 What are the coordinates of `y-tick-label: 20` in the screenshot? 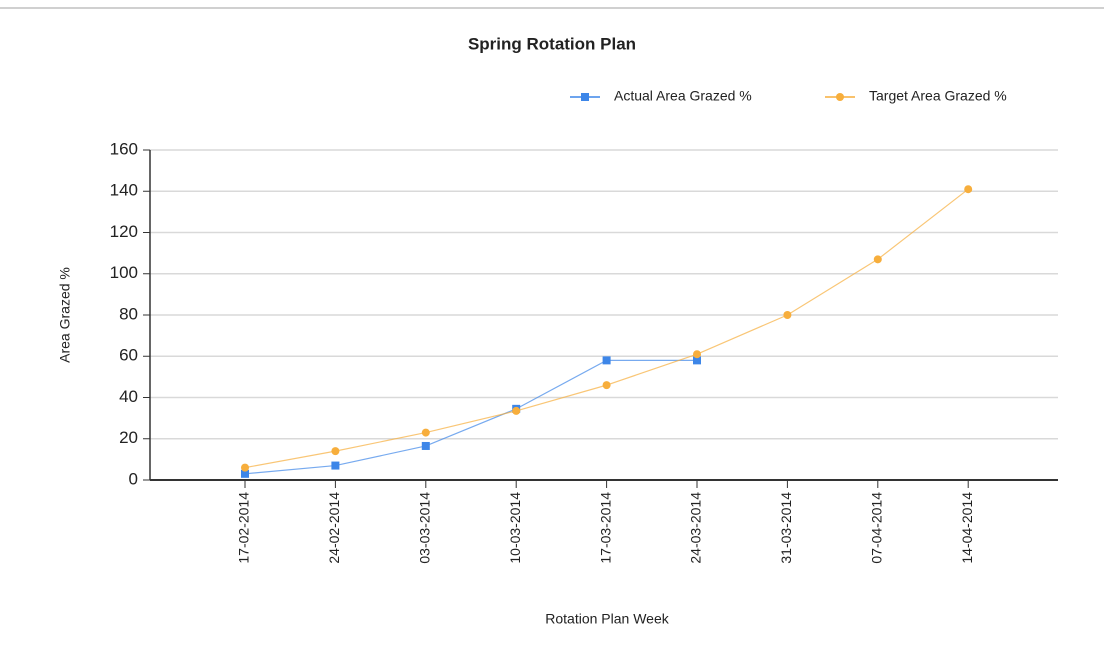 It's located at (128, 437).